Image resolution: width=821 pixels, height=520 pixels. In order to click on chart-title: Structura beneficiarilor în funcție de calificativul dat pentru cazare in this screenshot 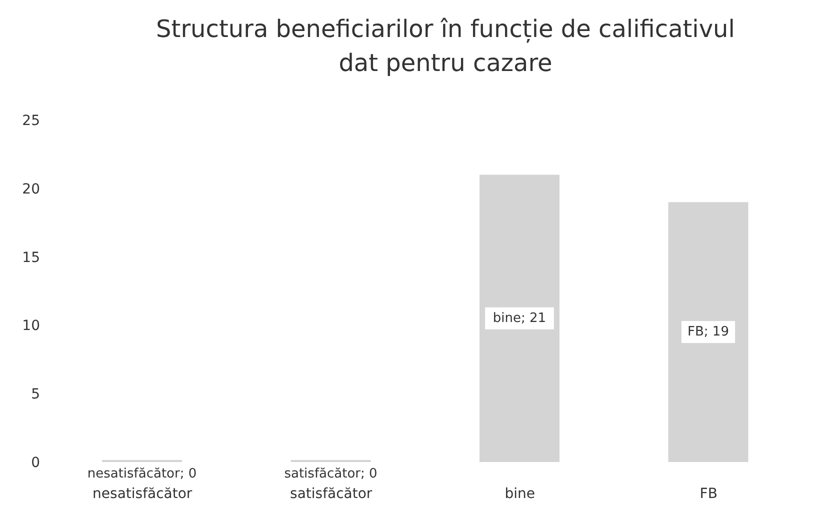, I will do `click(445, 46)`.